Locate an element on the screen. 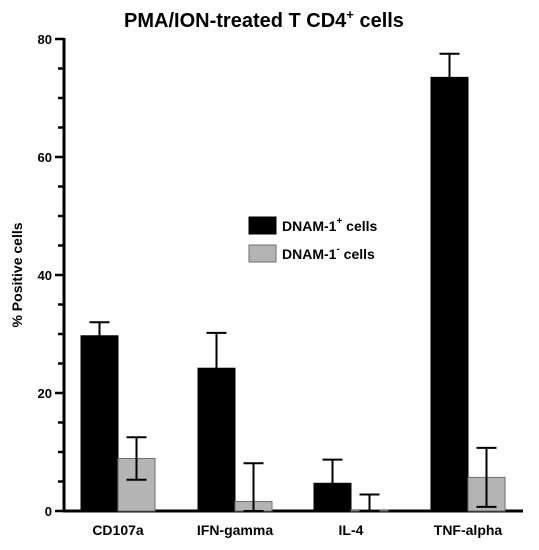 The image size is (539, 550). chart-title: PMA/ION-treated T CD4+ cells is located at coordinates (264, 19).